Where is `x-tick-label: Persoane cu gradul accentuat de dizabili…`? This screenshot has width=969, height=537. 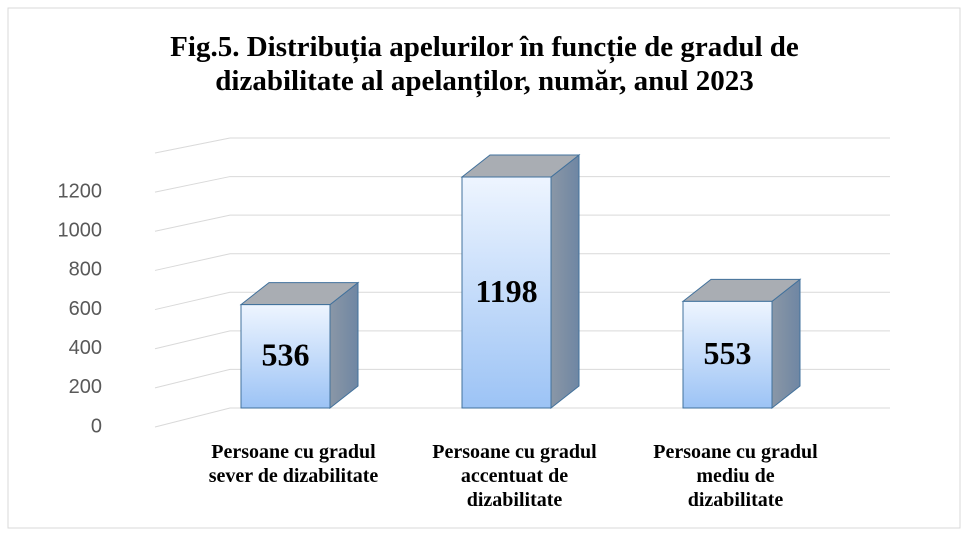
x-tick-label: Persoane cu gradul accentuat de dizabili… is located at coordinates (514, 476).